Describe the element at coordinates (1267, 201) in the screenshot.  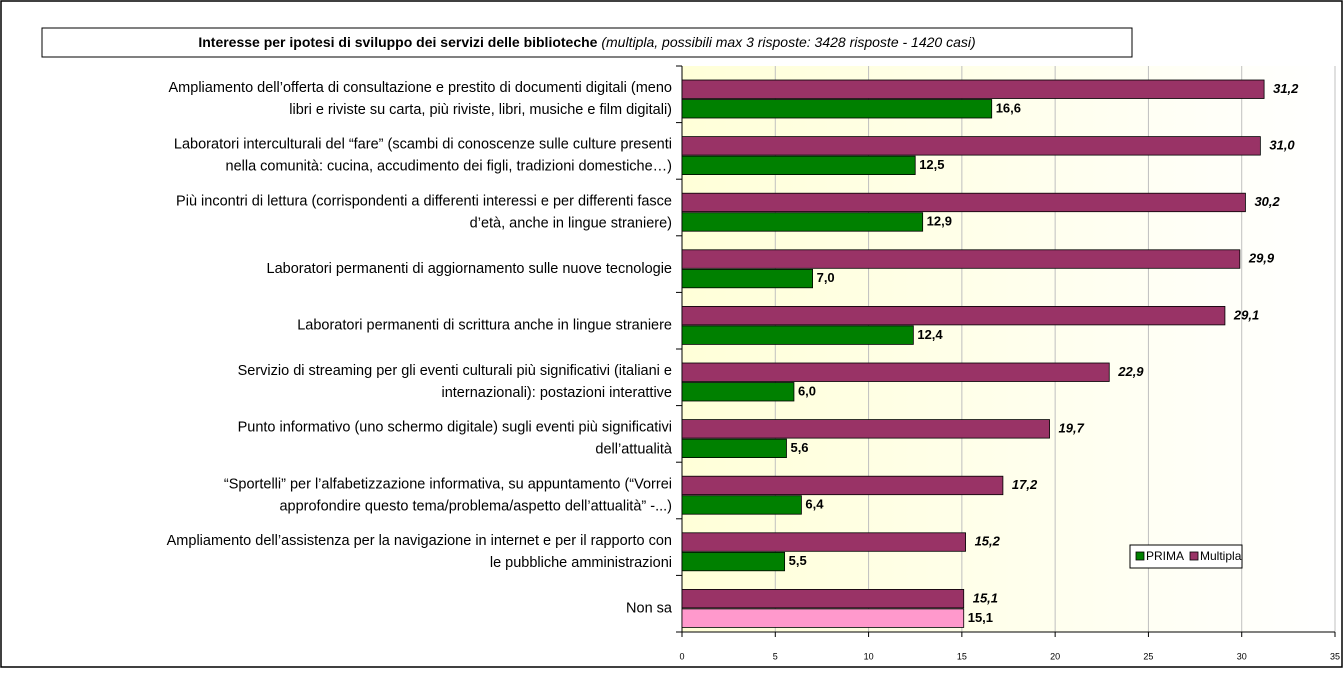
I see `value-label: 30,2` at that location.